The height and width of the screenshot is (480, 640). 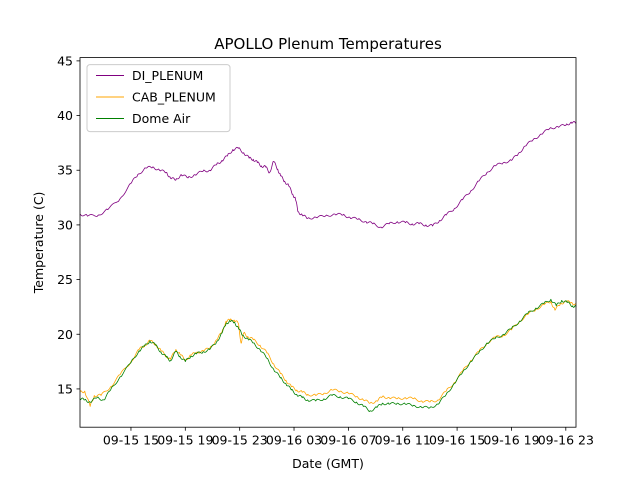 What do you see at coordinates (131, 440) in the screenshot?
I see `x-tick-label-09-15-15: 09-15 15` at bounding box center [131, 440].